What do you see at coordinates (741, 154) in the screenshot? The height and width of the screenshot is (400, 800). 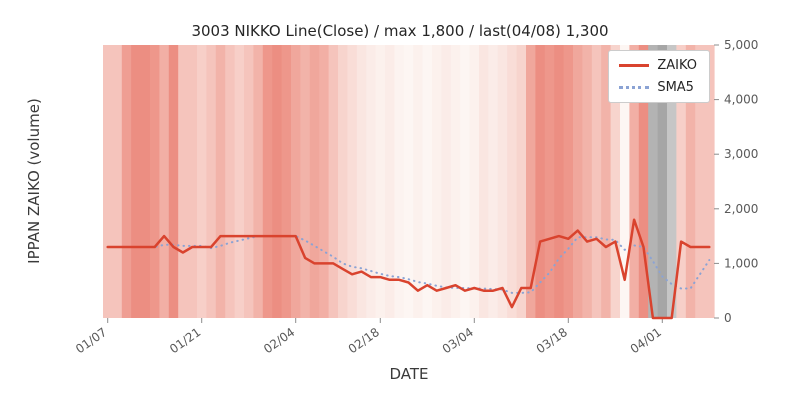 I see `y-tick-label: 3,000` at bounding box center [741, 154].